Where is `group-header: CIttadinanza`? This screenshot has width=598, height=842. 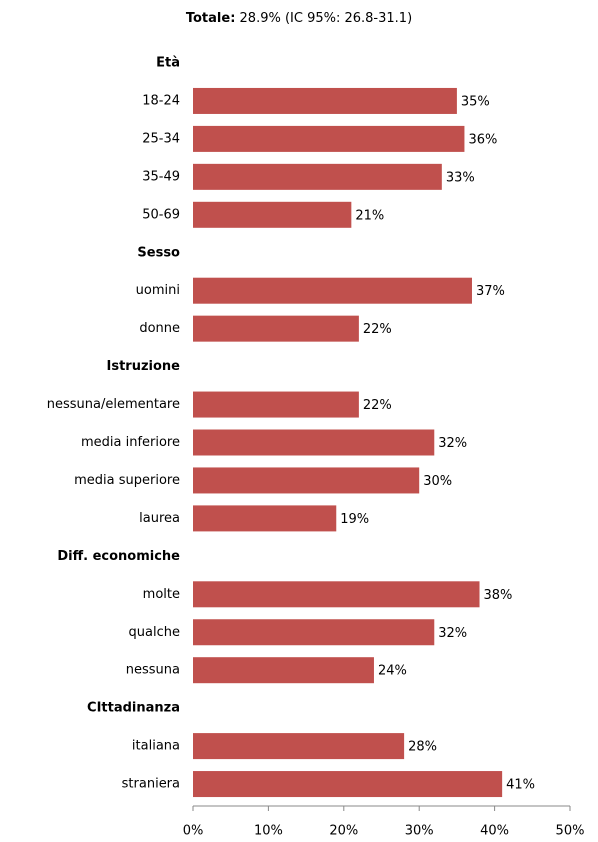
group-header: CIttadinanza is located at coordinates (133, 708).